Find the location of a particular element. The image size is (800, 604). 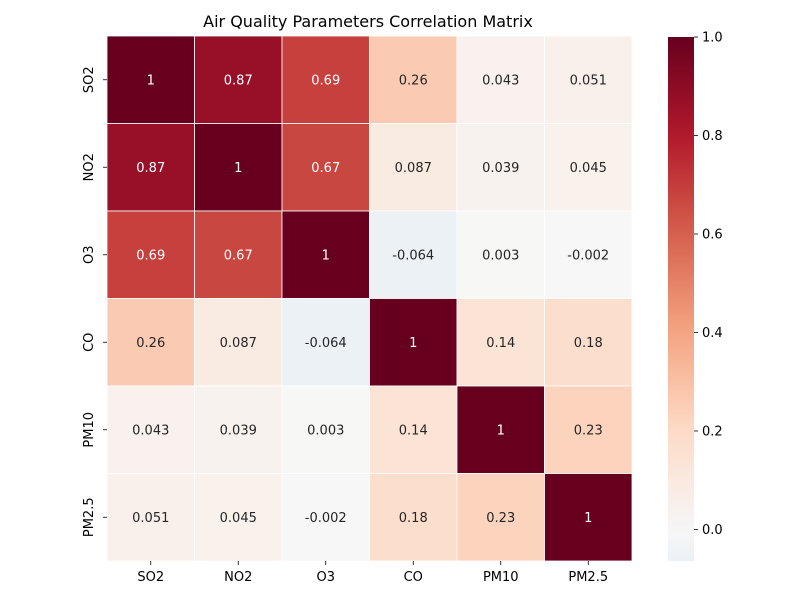

y-tick-label: PM10 is located at coordinates (89, 430).